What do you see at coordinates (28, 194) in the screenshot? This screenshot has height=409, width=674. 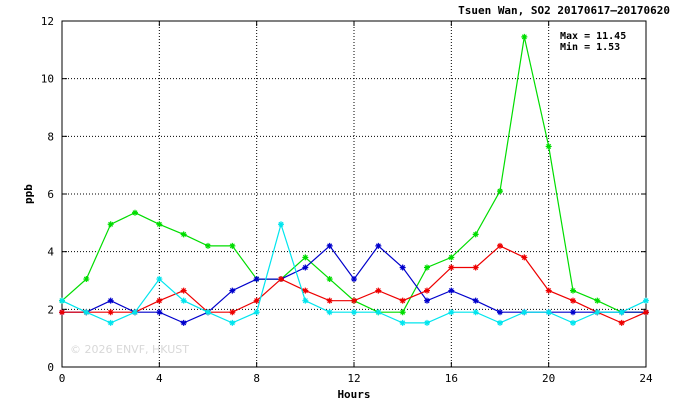 I see `y-axis-label: ppb` at bounding box center [28, 194].